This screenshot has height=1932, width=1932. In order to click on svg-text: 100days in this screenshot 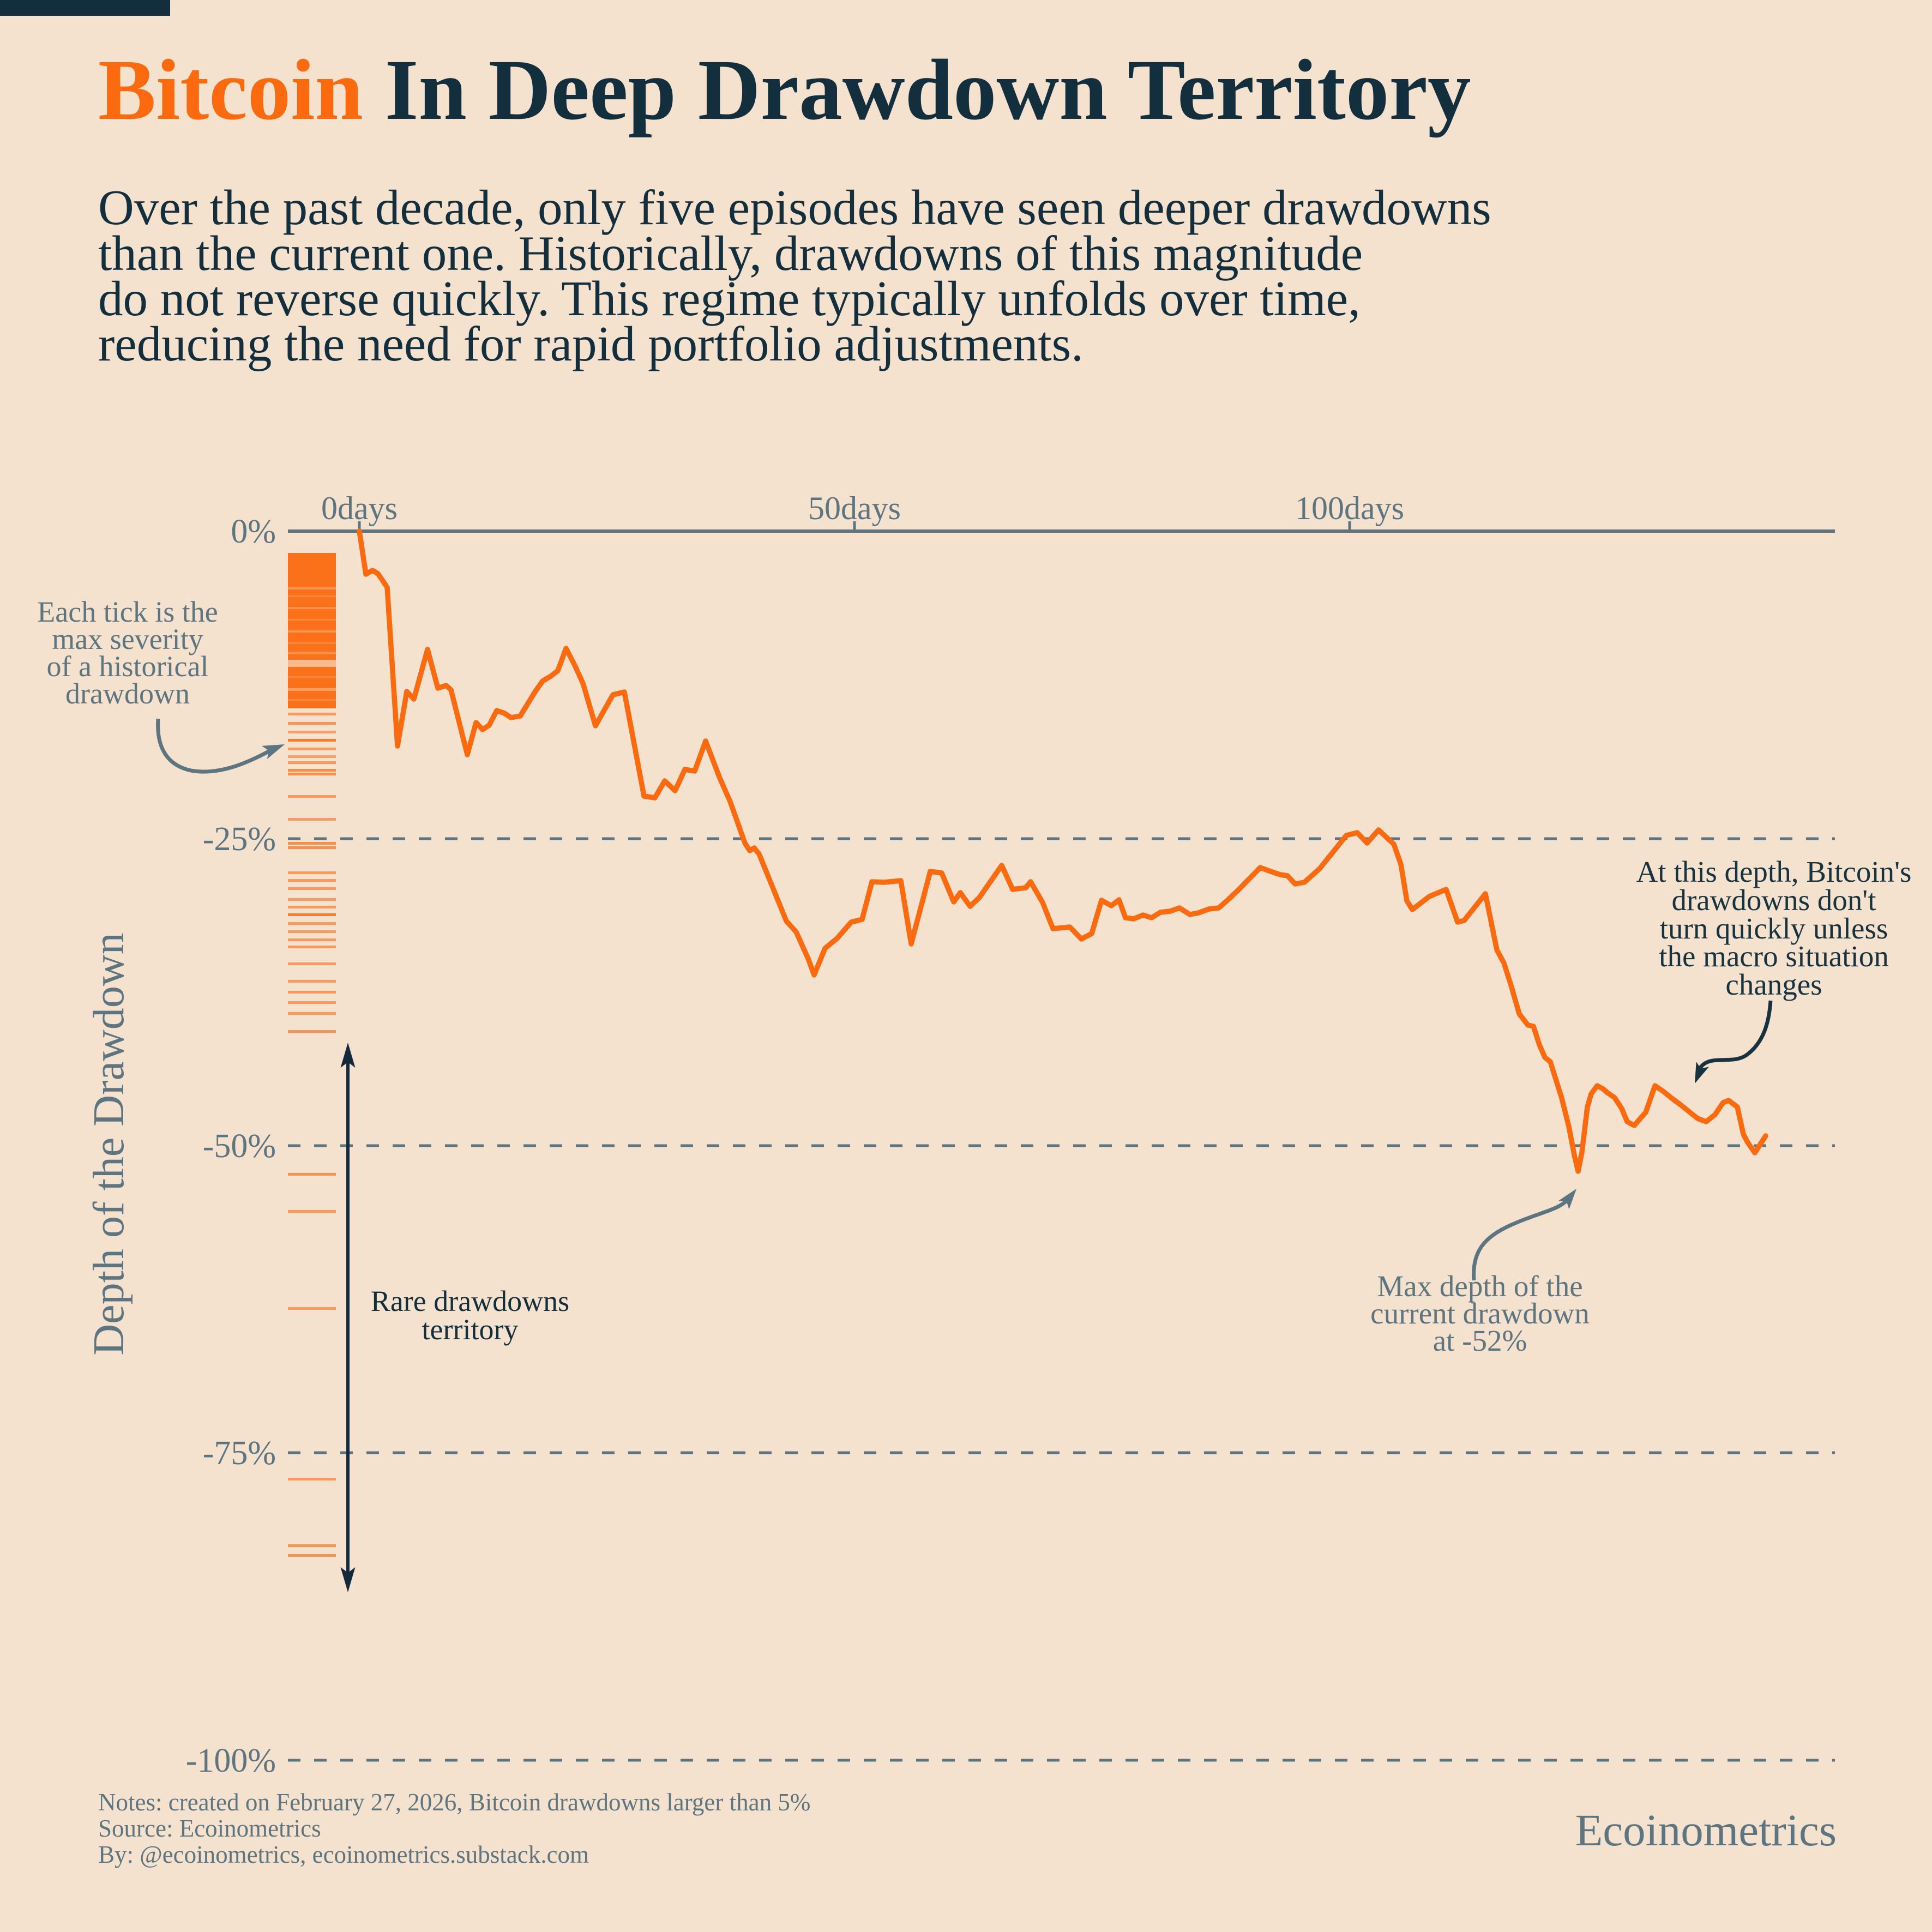, I will do `click(1349, 508)`.